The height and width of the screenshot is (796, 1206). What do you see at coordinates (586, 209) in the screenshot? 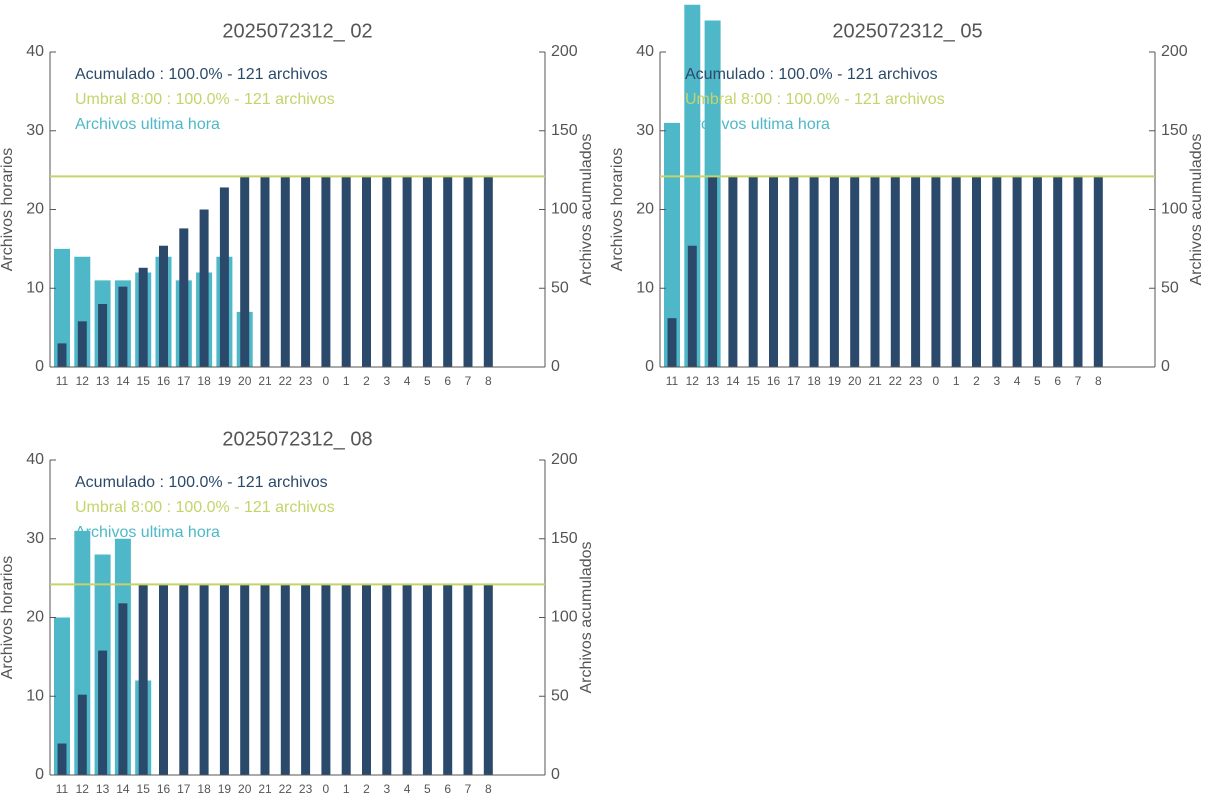
I see `y2-axis-label: Archivos acumulados` at bounding box center [586, 209].